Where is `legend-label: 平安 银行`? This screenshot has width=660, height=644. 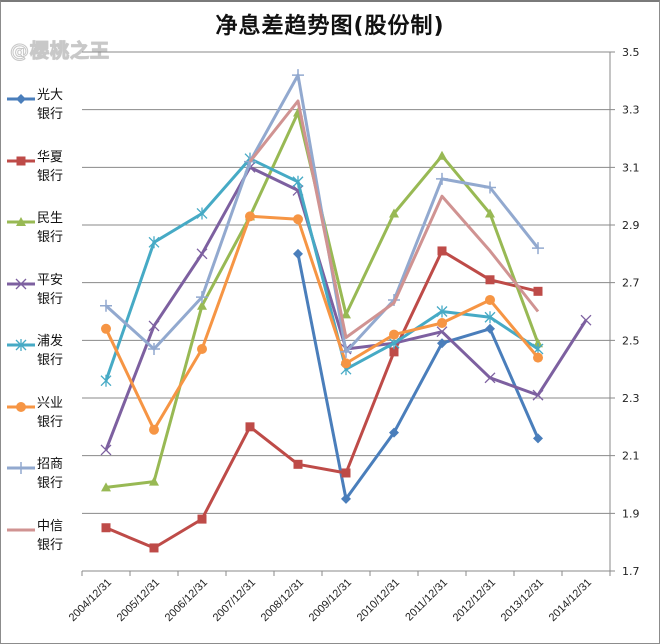 legend-label: 平安 银行 is located at coordinates (55, 290).